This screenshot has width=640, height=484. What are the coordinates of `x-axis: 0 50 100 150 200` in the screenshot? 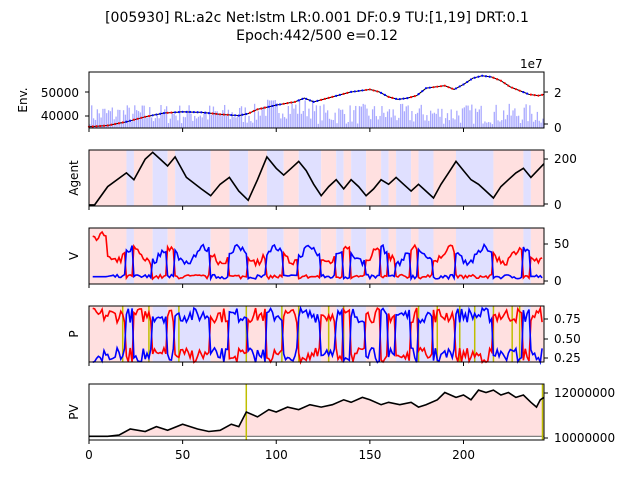 It's located at (280, 455).